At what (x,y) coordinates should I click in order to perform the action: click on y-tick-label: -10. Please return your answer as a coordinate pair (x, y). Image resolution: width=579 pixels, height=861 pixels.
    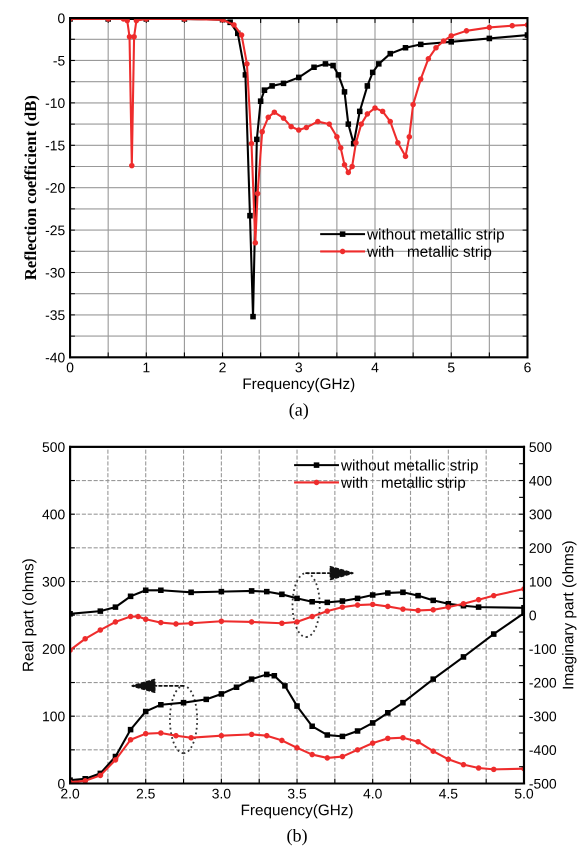
    Looking at the image, I should click on (55, 103).